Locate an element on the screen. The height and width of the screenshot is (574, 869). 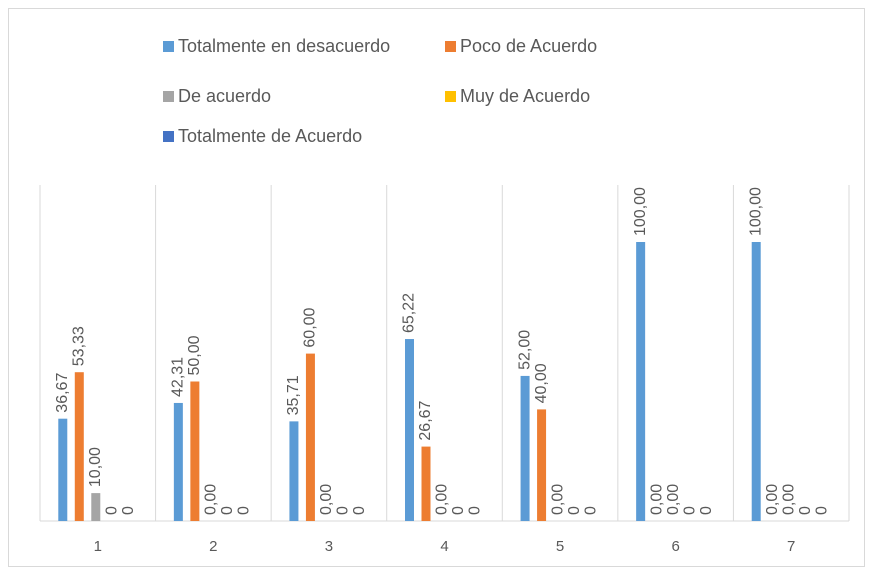
data-label: 60,00 is located at coordinates (310, 327).